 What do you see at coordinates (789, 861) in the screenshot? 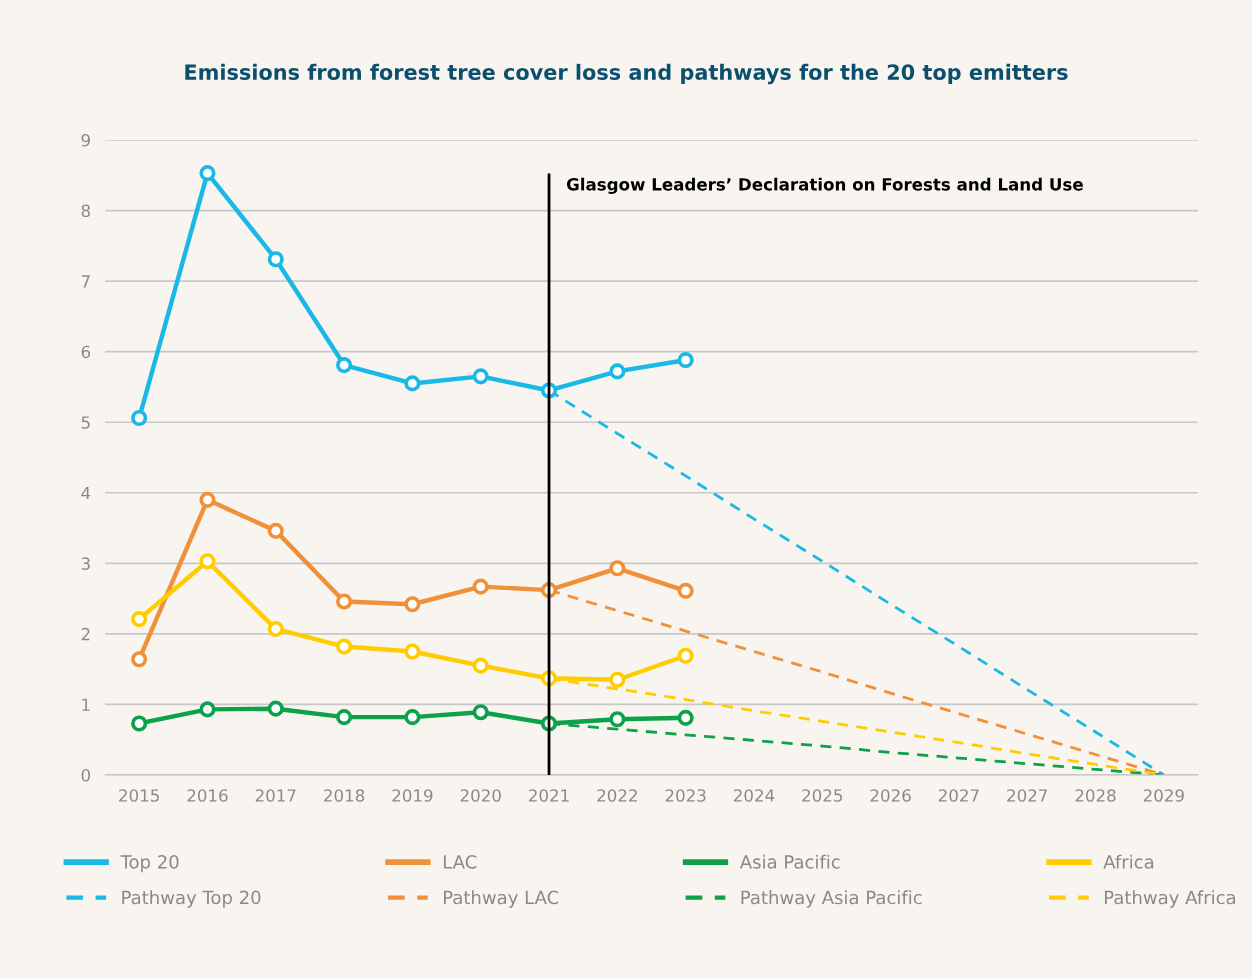
I see `legend-label: Asia Pacific` at bounding box center [789, 861].